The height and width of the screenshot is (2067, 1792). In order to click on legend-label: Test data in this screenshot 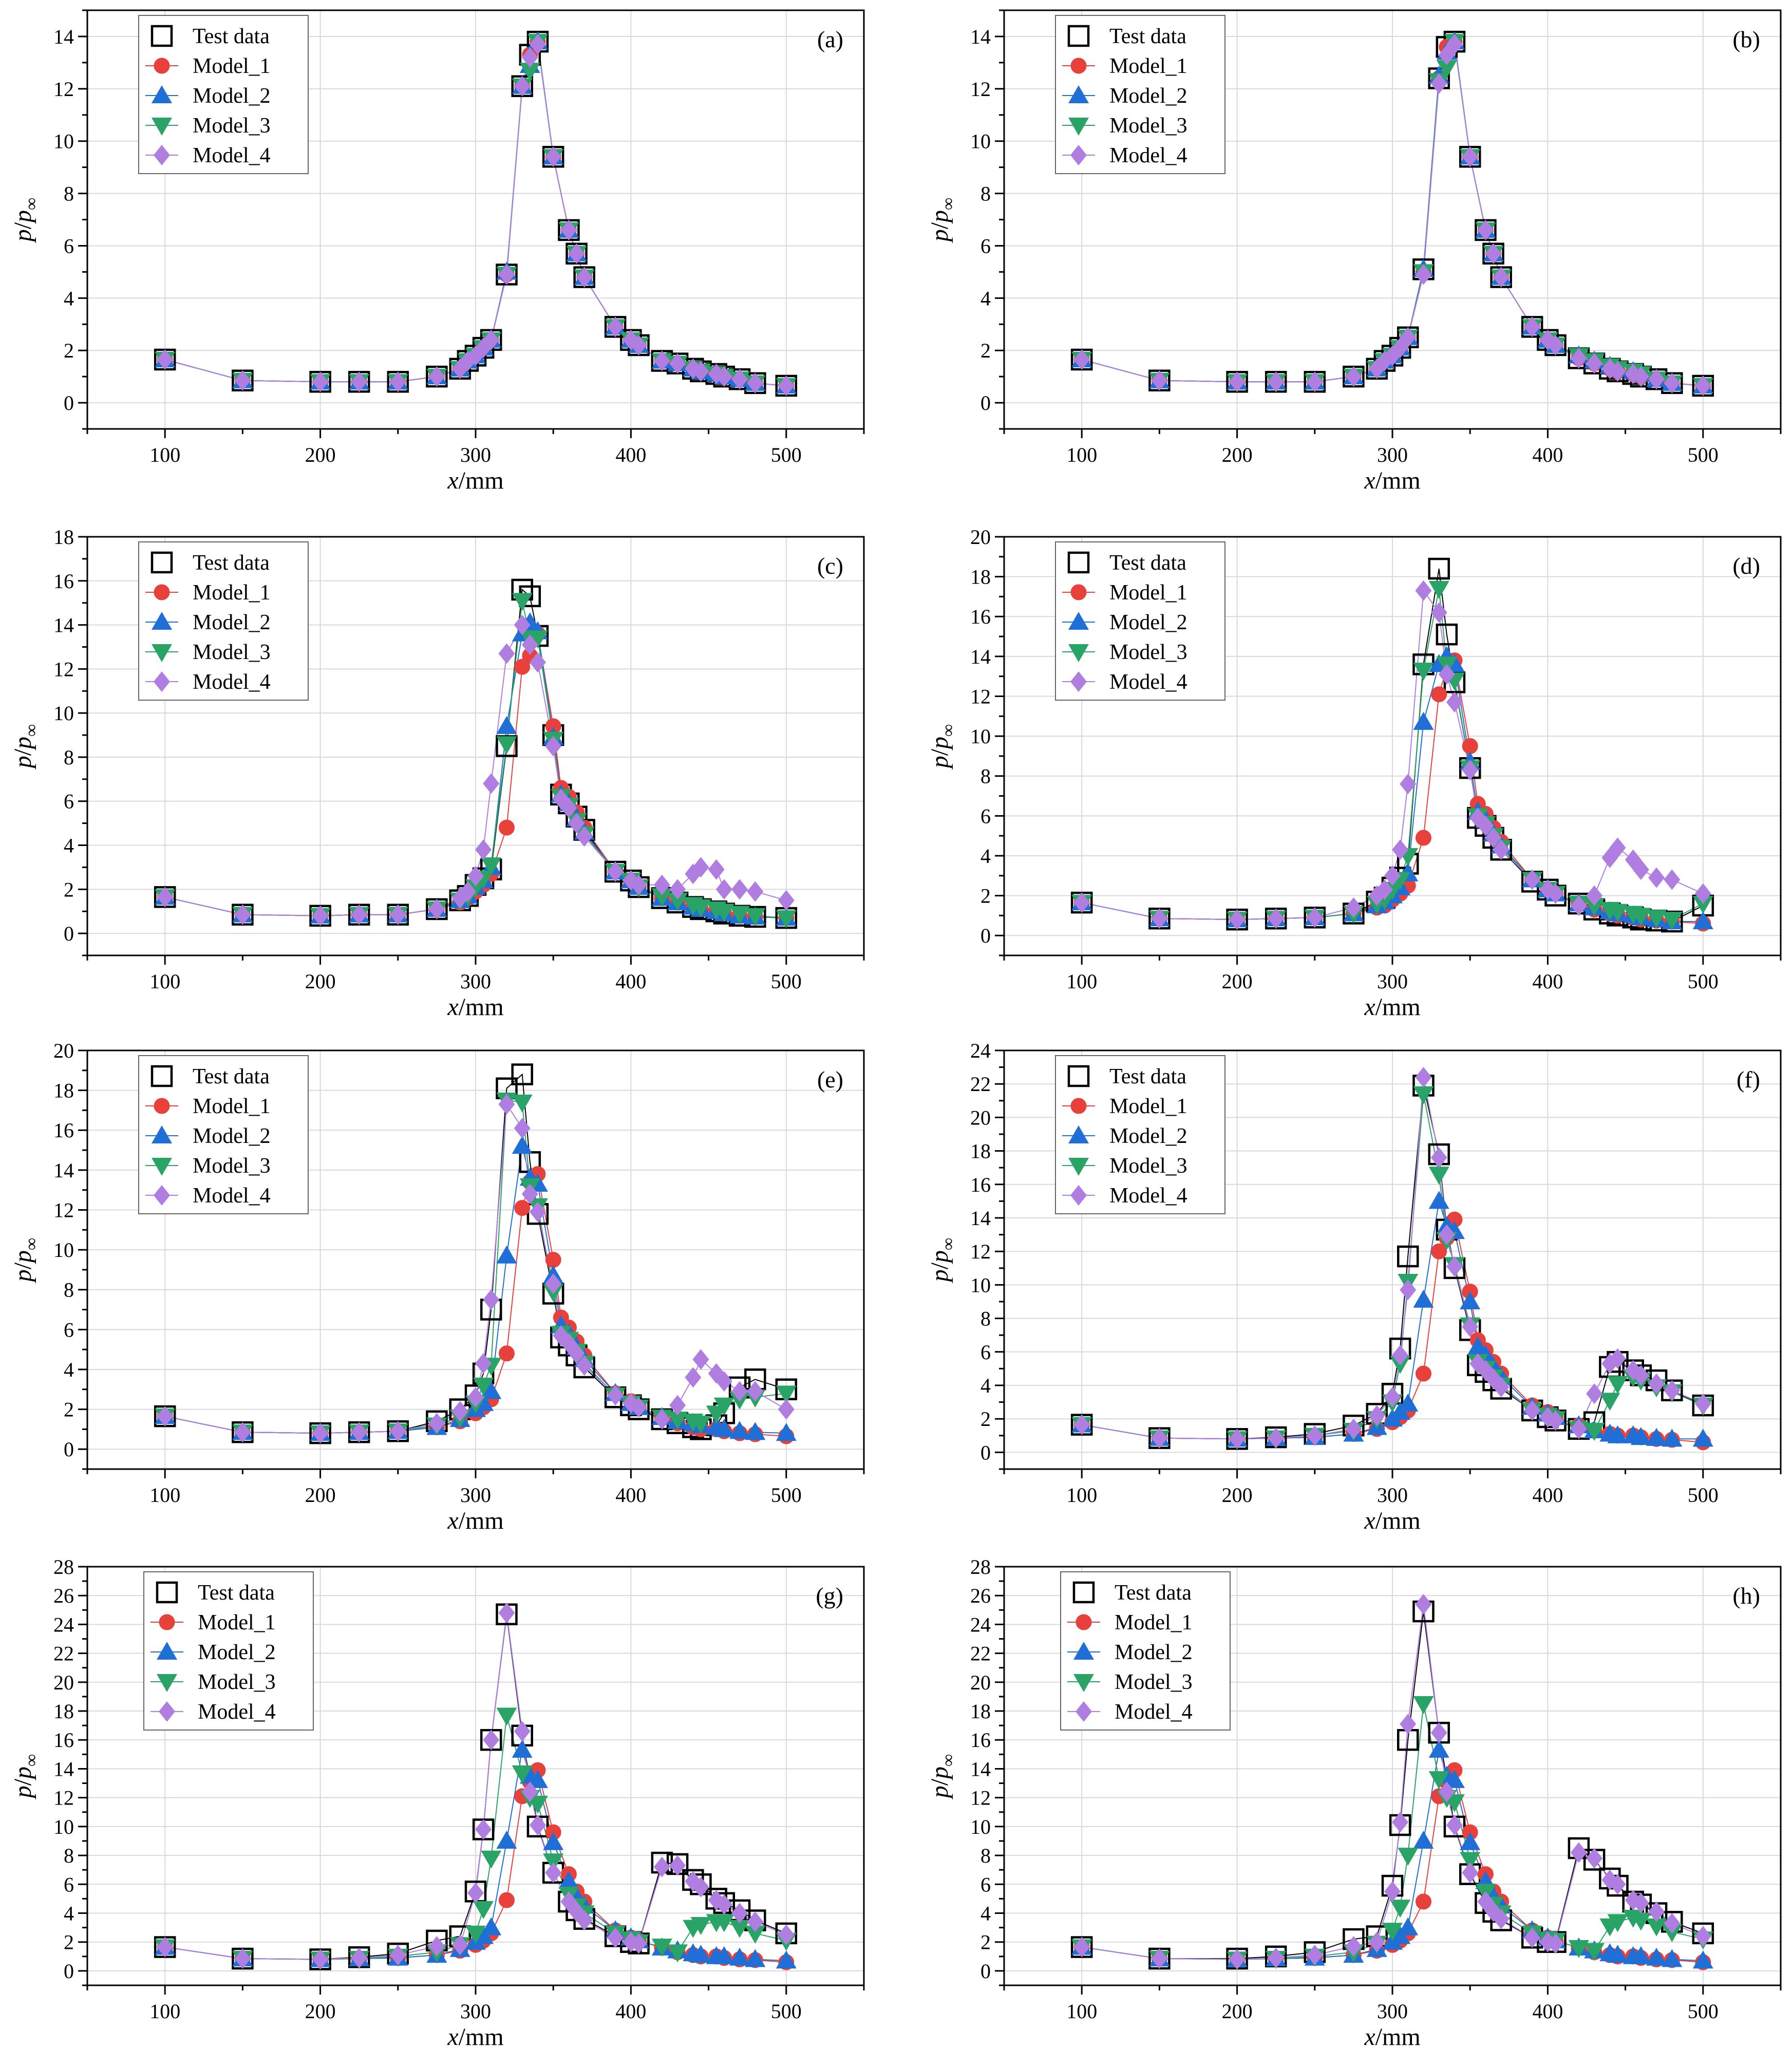, I will do `click(236, 1593)`.